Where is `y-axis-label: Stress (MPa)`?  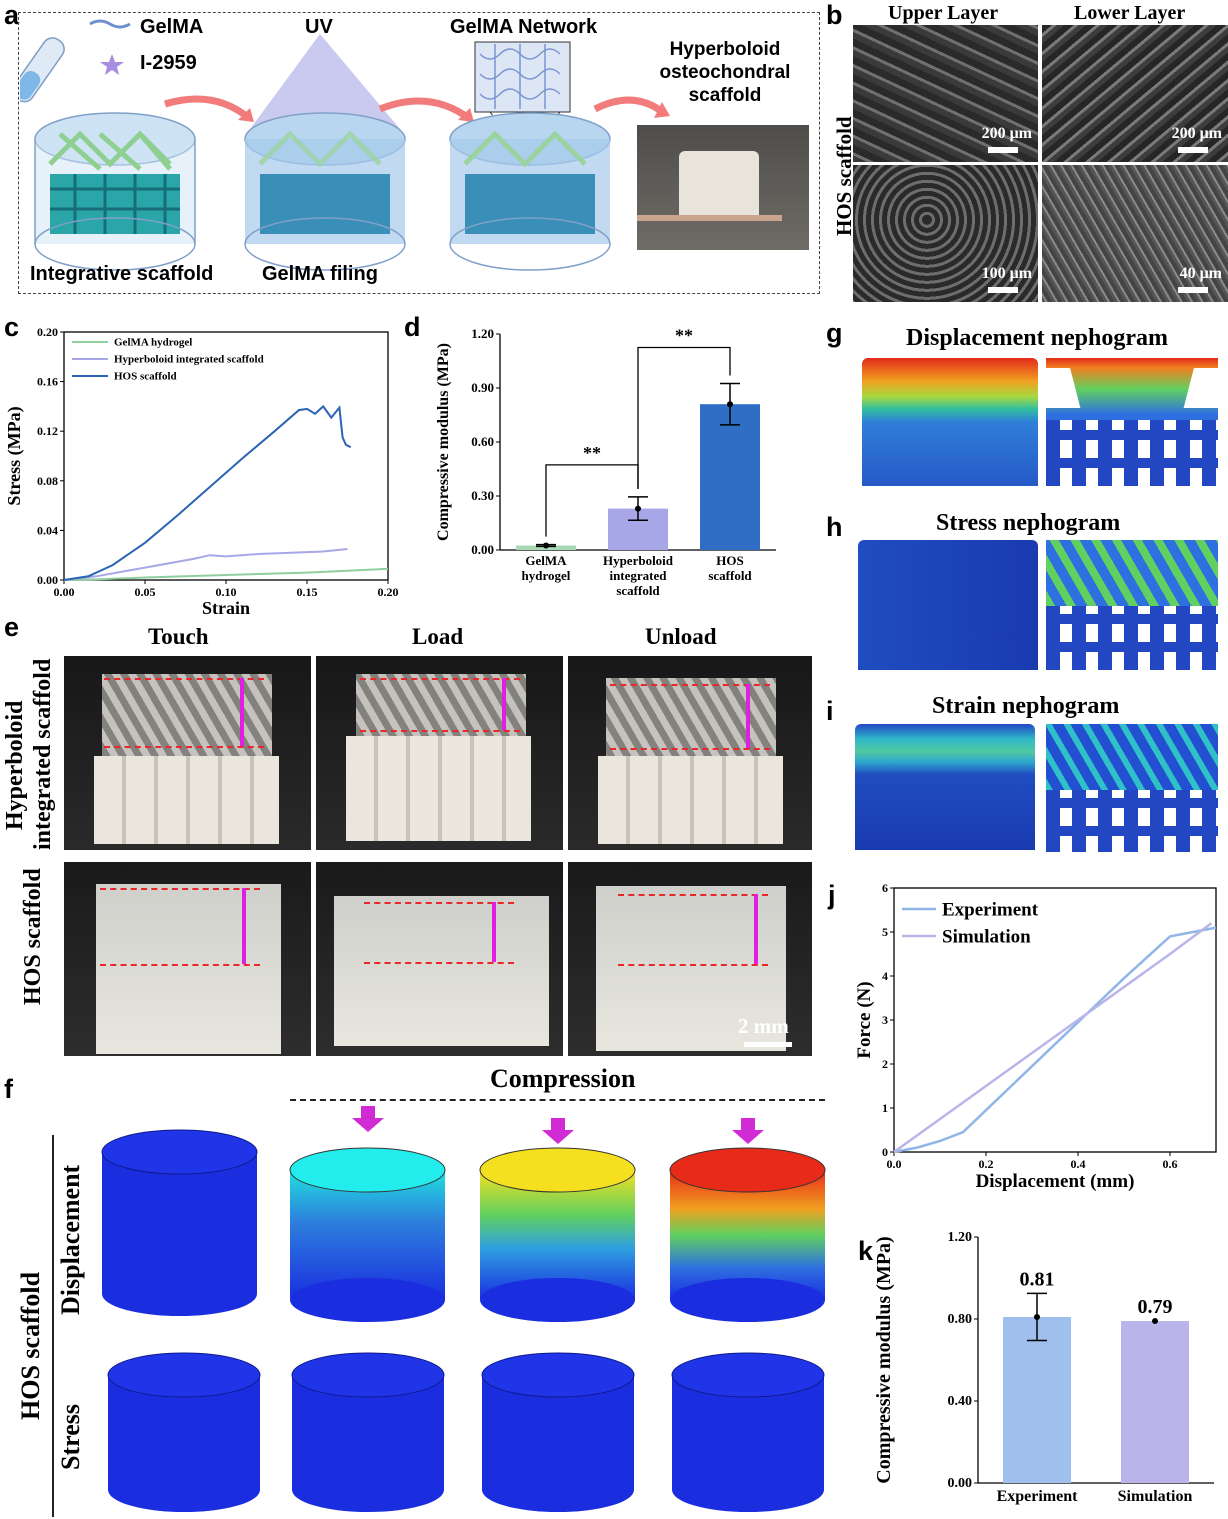 y-axis-label: Stress (MPa) is located at coordinates (14, 455).